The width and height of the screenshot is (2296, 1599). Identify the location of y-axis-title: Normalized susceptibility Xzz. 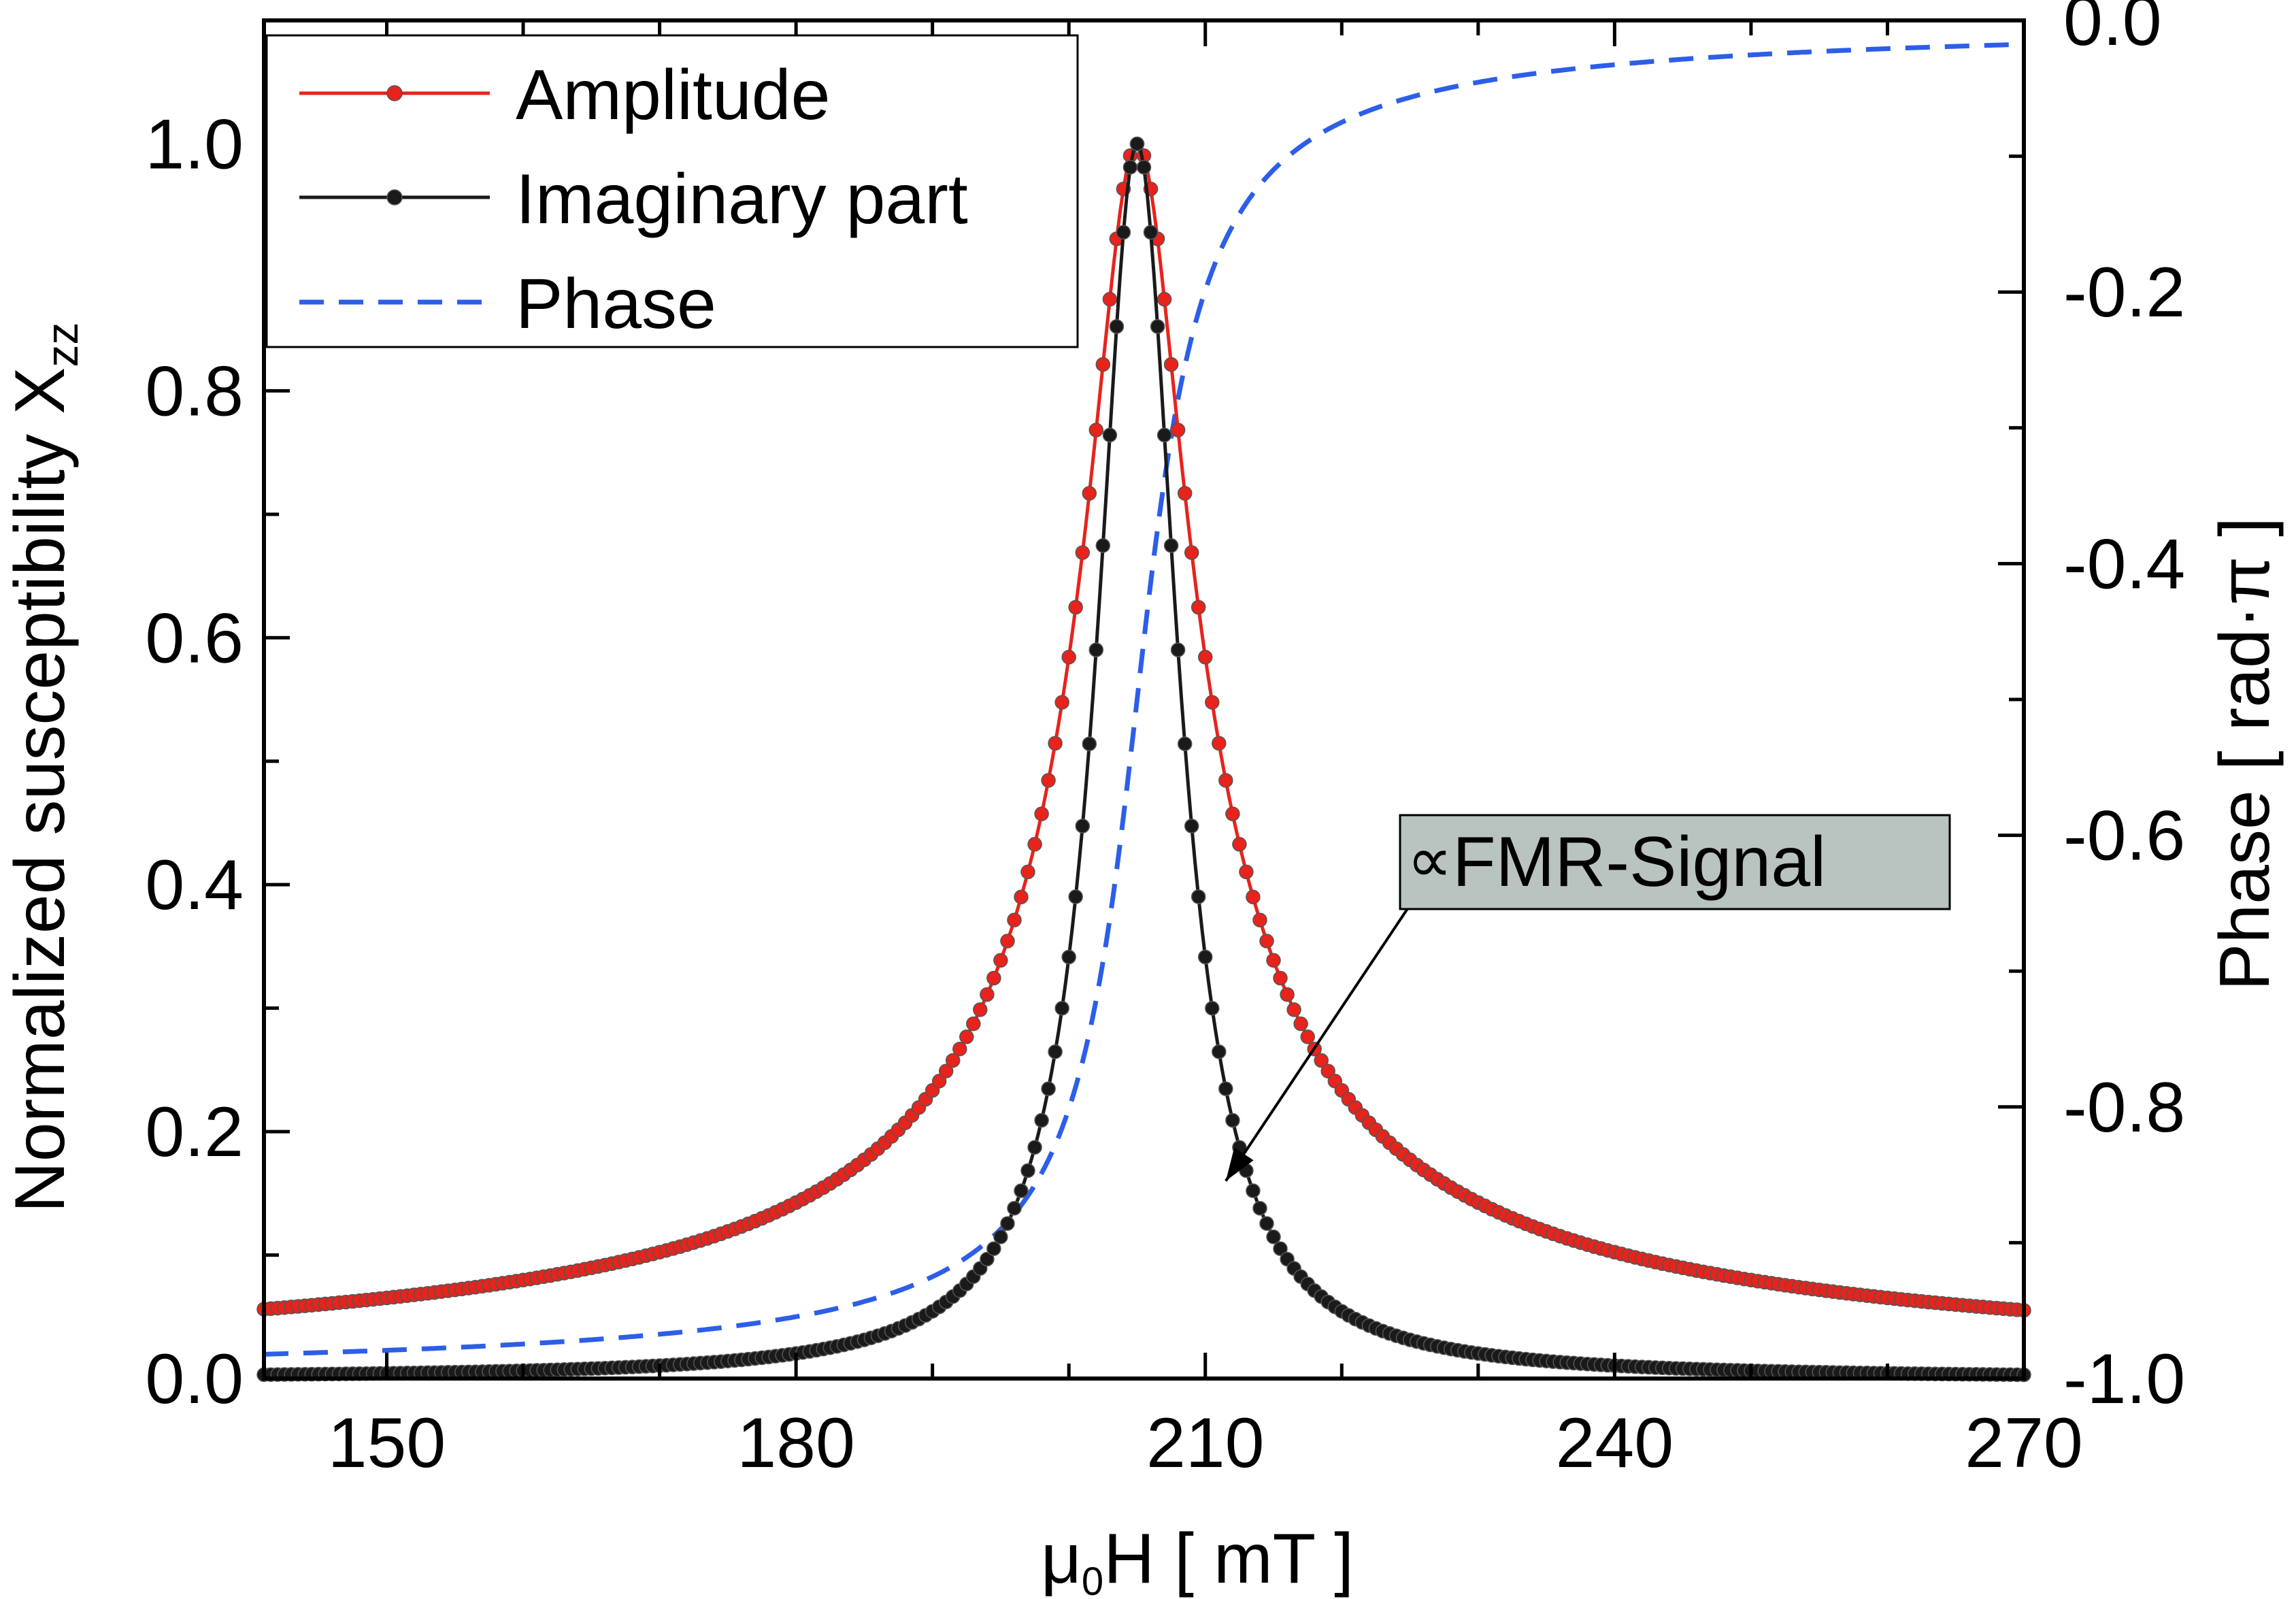
(44, 768).